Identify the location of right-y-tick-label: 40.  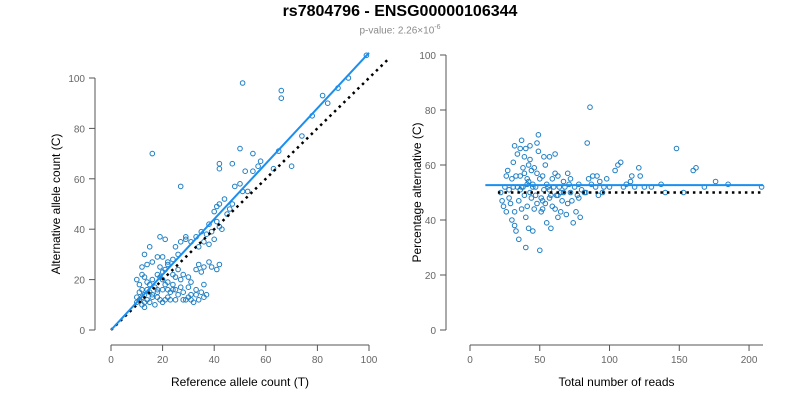
(431, 221).